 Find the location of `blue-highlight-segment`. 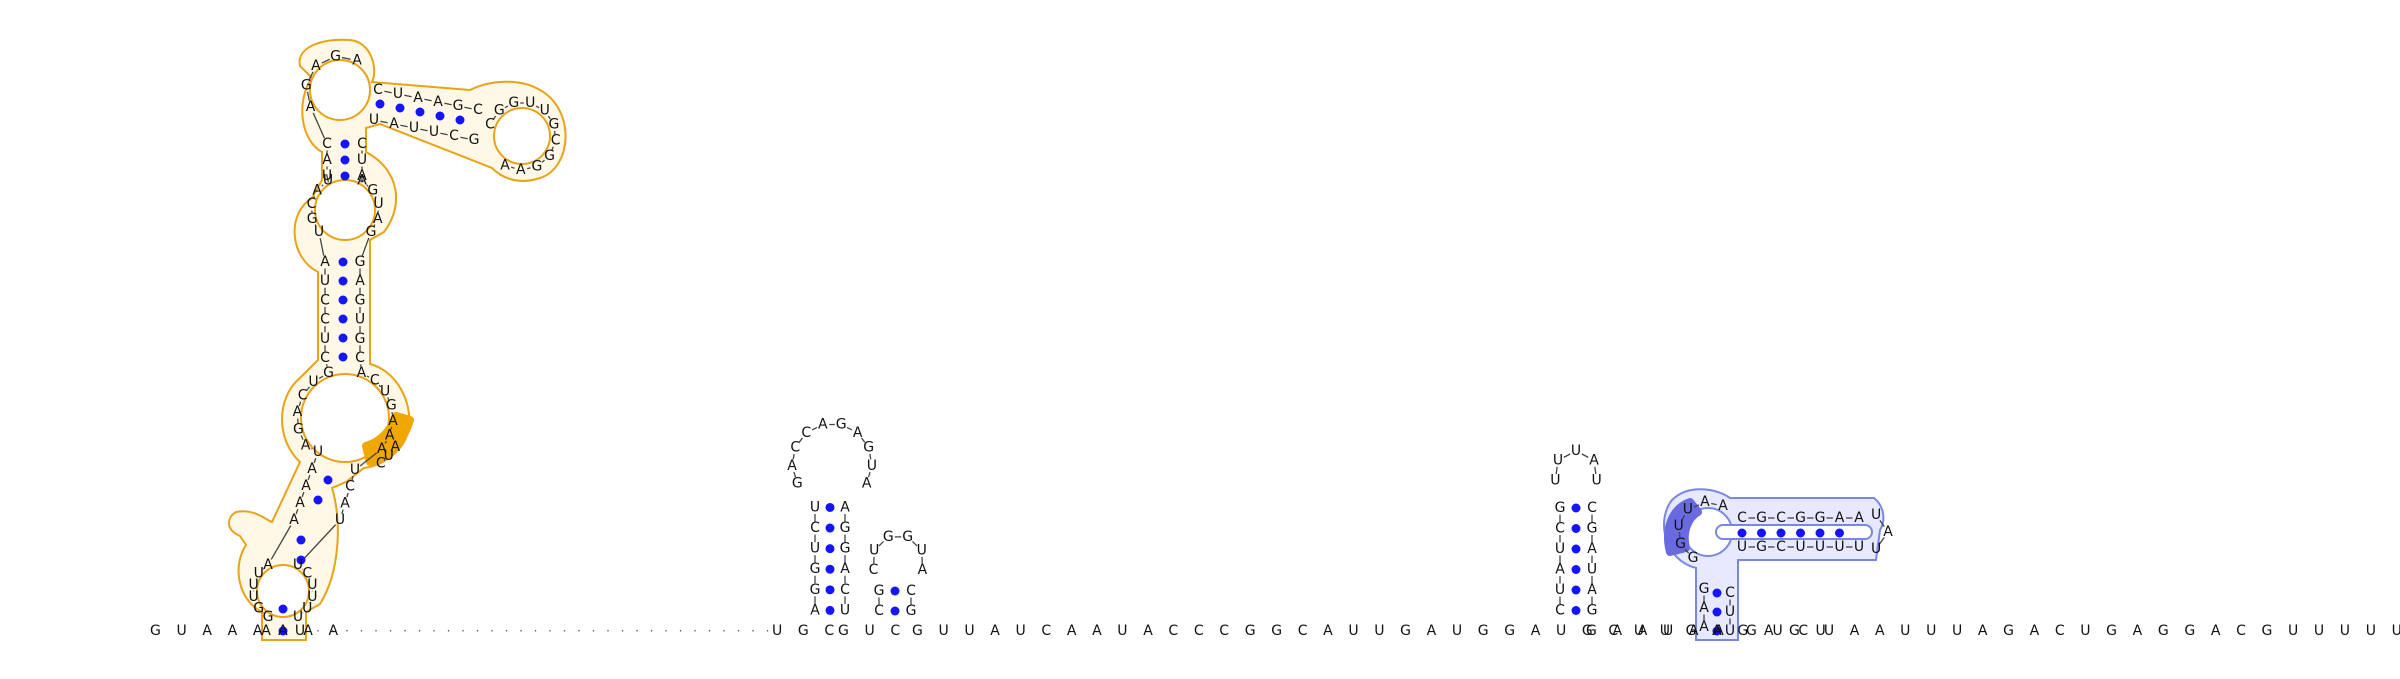

blue-highlight-segment is located at coordinates (1683, 527).